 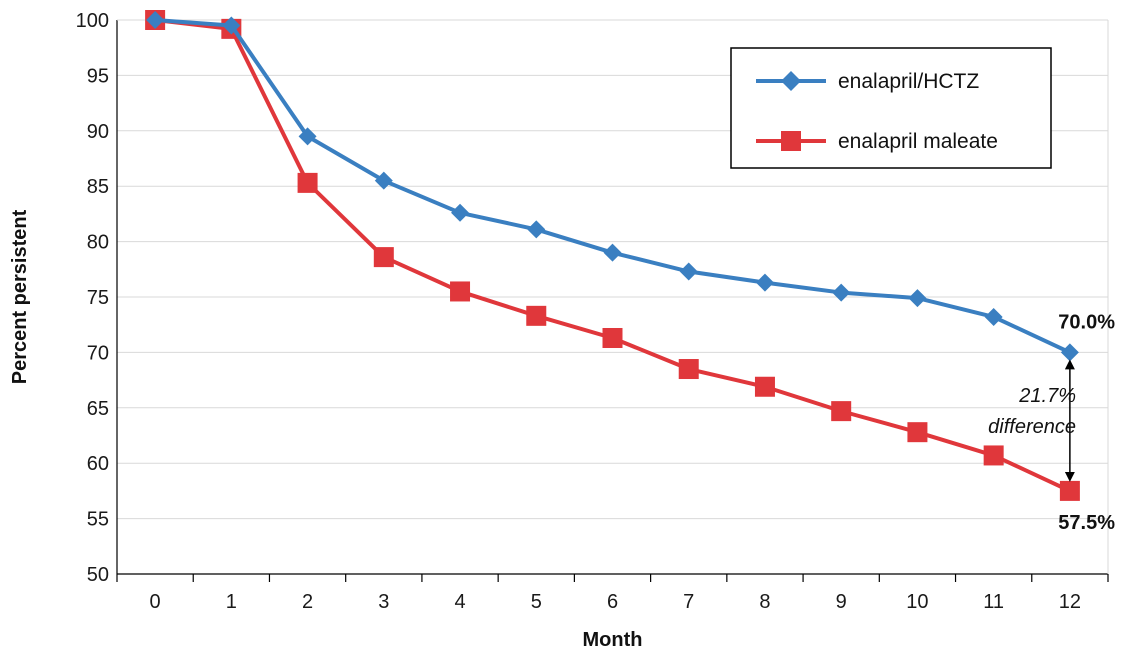 What do you see at coordinates (536, 602) in the screenshot?
I see `x-tick-label: 5` at bounding box center [536, 602].